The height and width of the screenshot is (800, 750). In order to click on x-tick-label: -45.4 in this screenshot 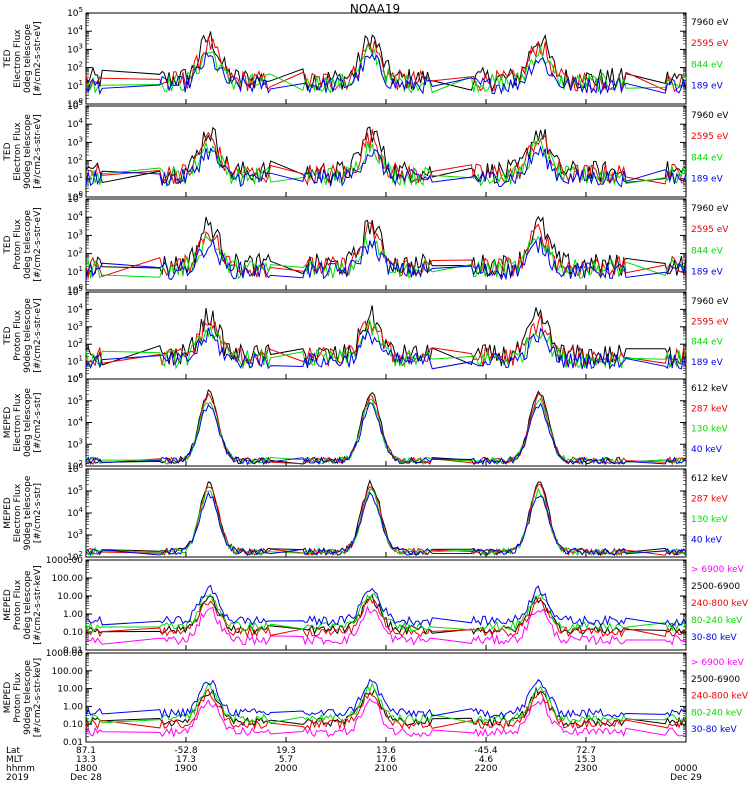, I will do `click(486, 751)`.